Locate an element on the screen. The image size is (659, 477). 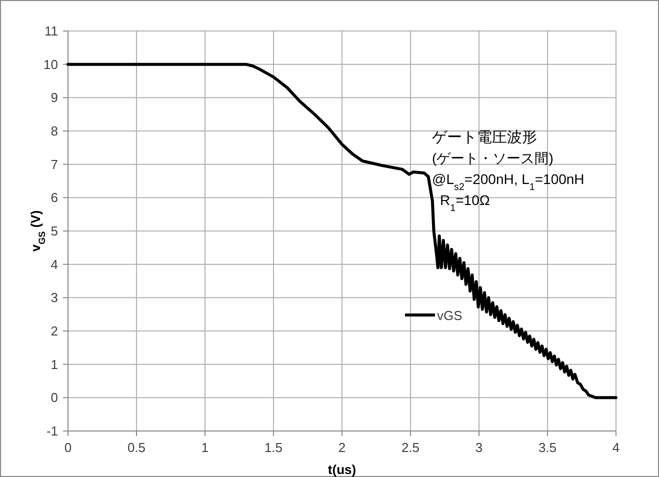
annotation: ゲート電圧波形 is located at coordinates (485, 137).